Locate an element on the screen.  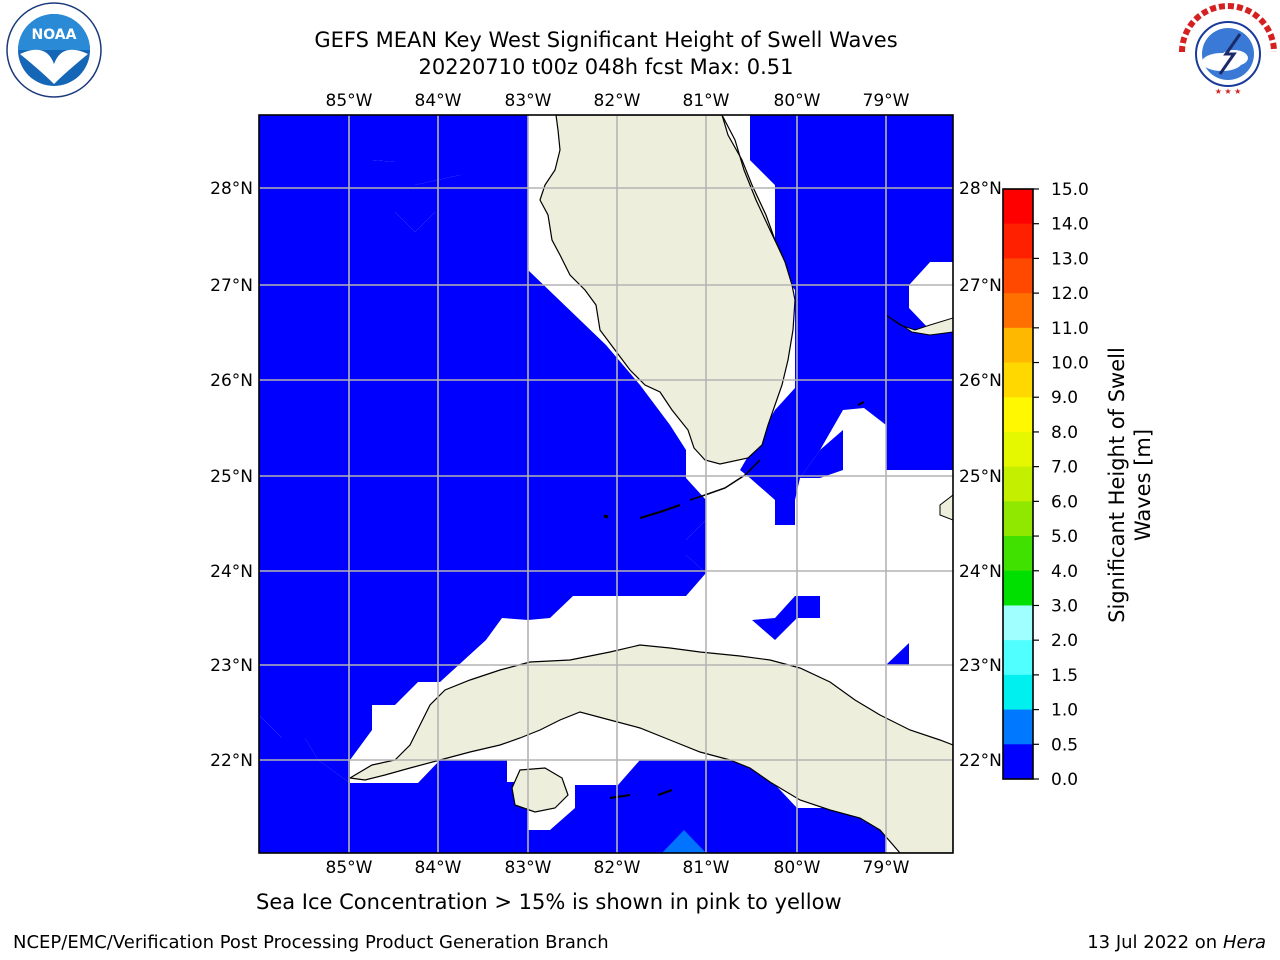
lon-label-bottom: 84°W is located at coordinates (438, 868).